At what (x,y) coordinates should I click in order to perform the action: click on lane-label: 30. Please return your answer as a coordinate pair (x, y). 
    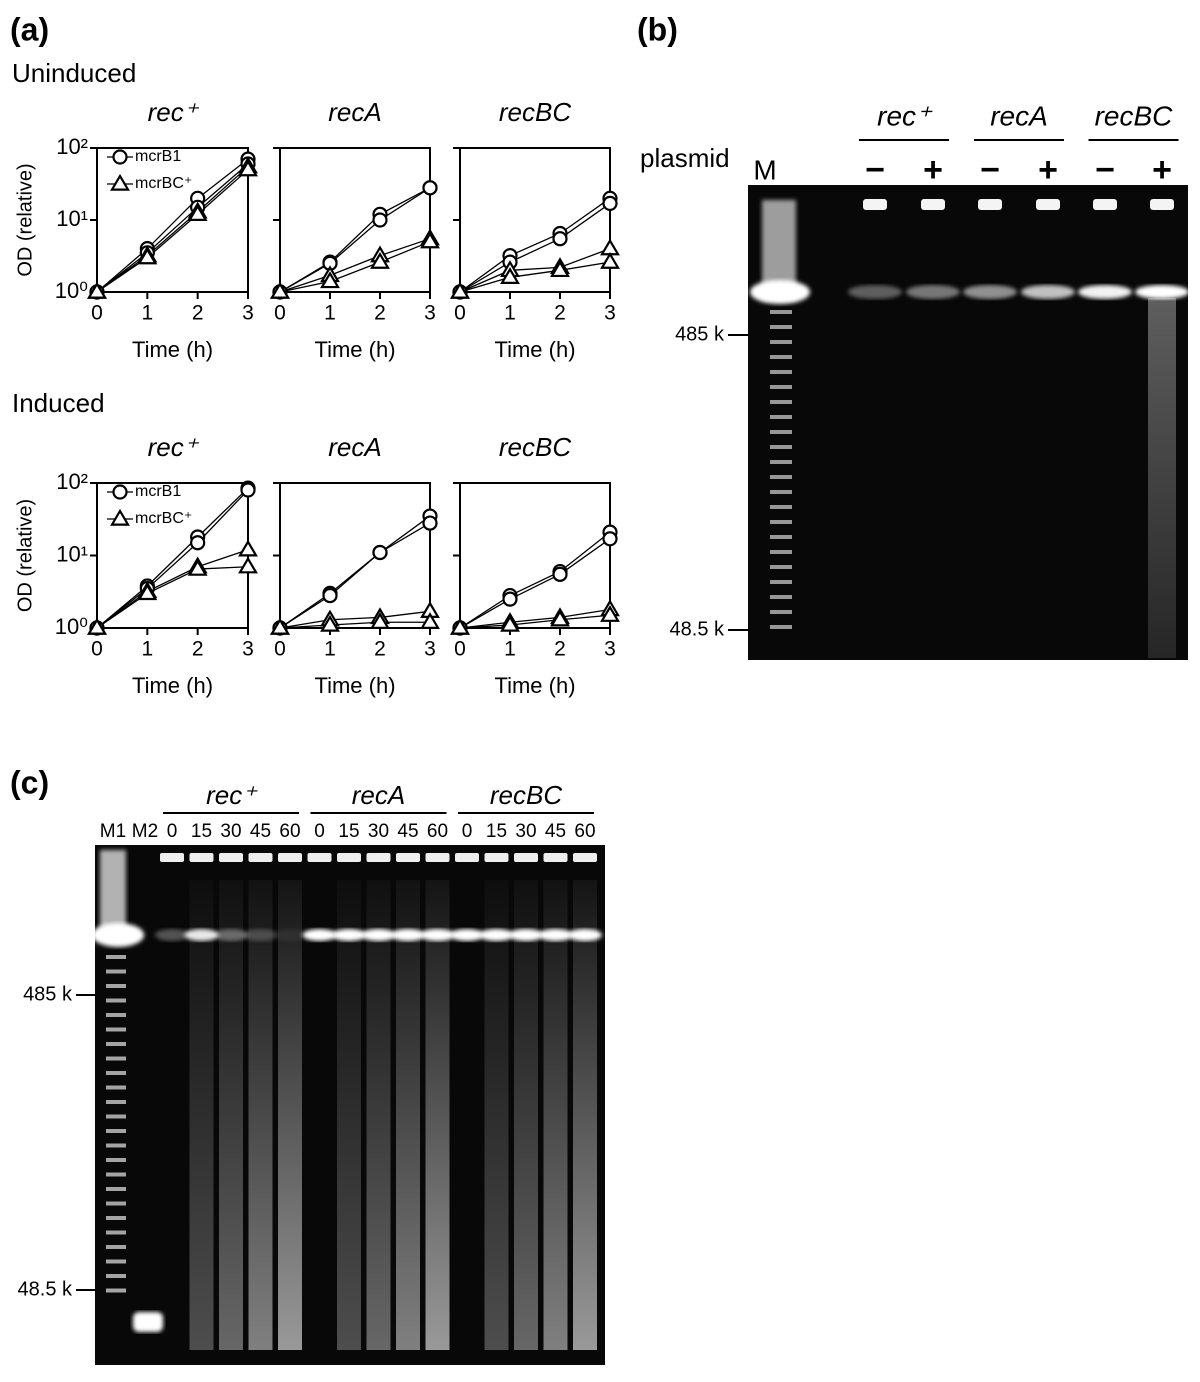
    Looking at the image, I should click on (378, 831).